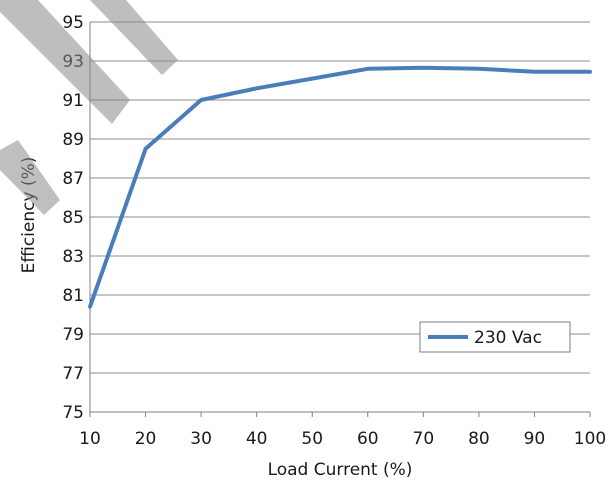 The width and height of the screenshot is (613, 481). I want to click on y-tick-label: 85, so click(73, 218).